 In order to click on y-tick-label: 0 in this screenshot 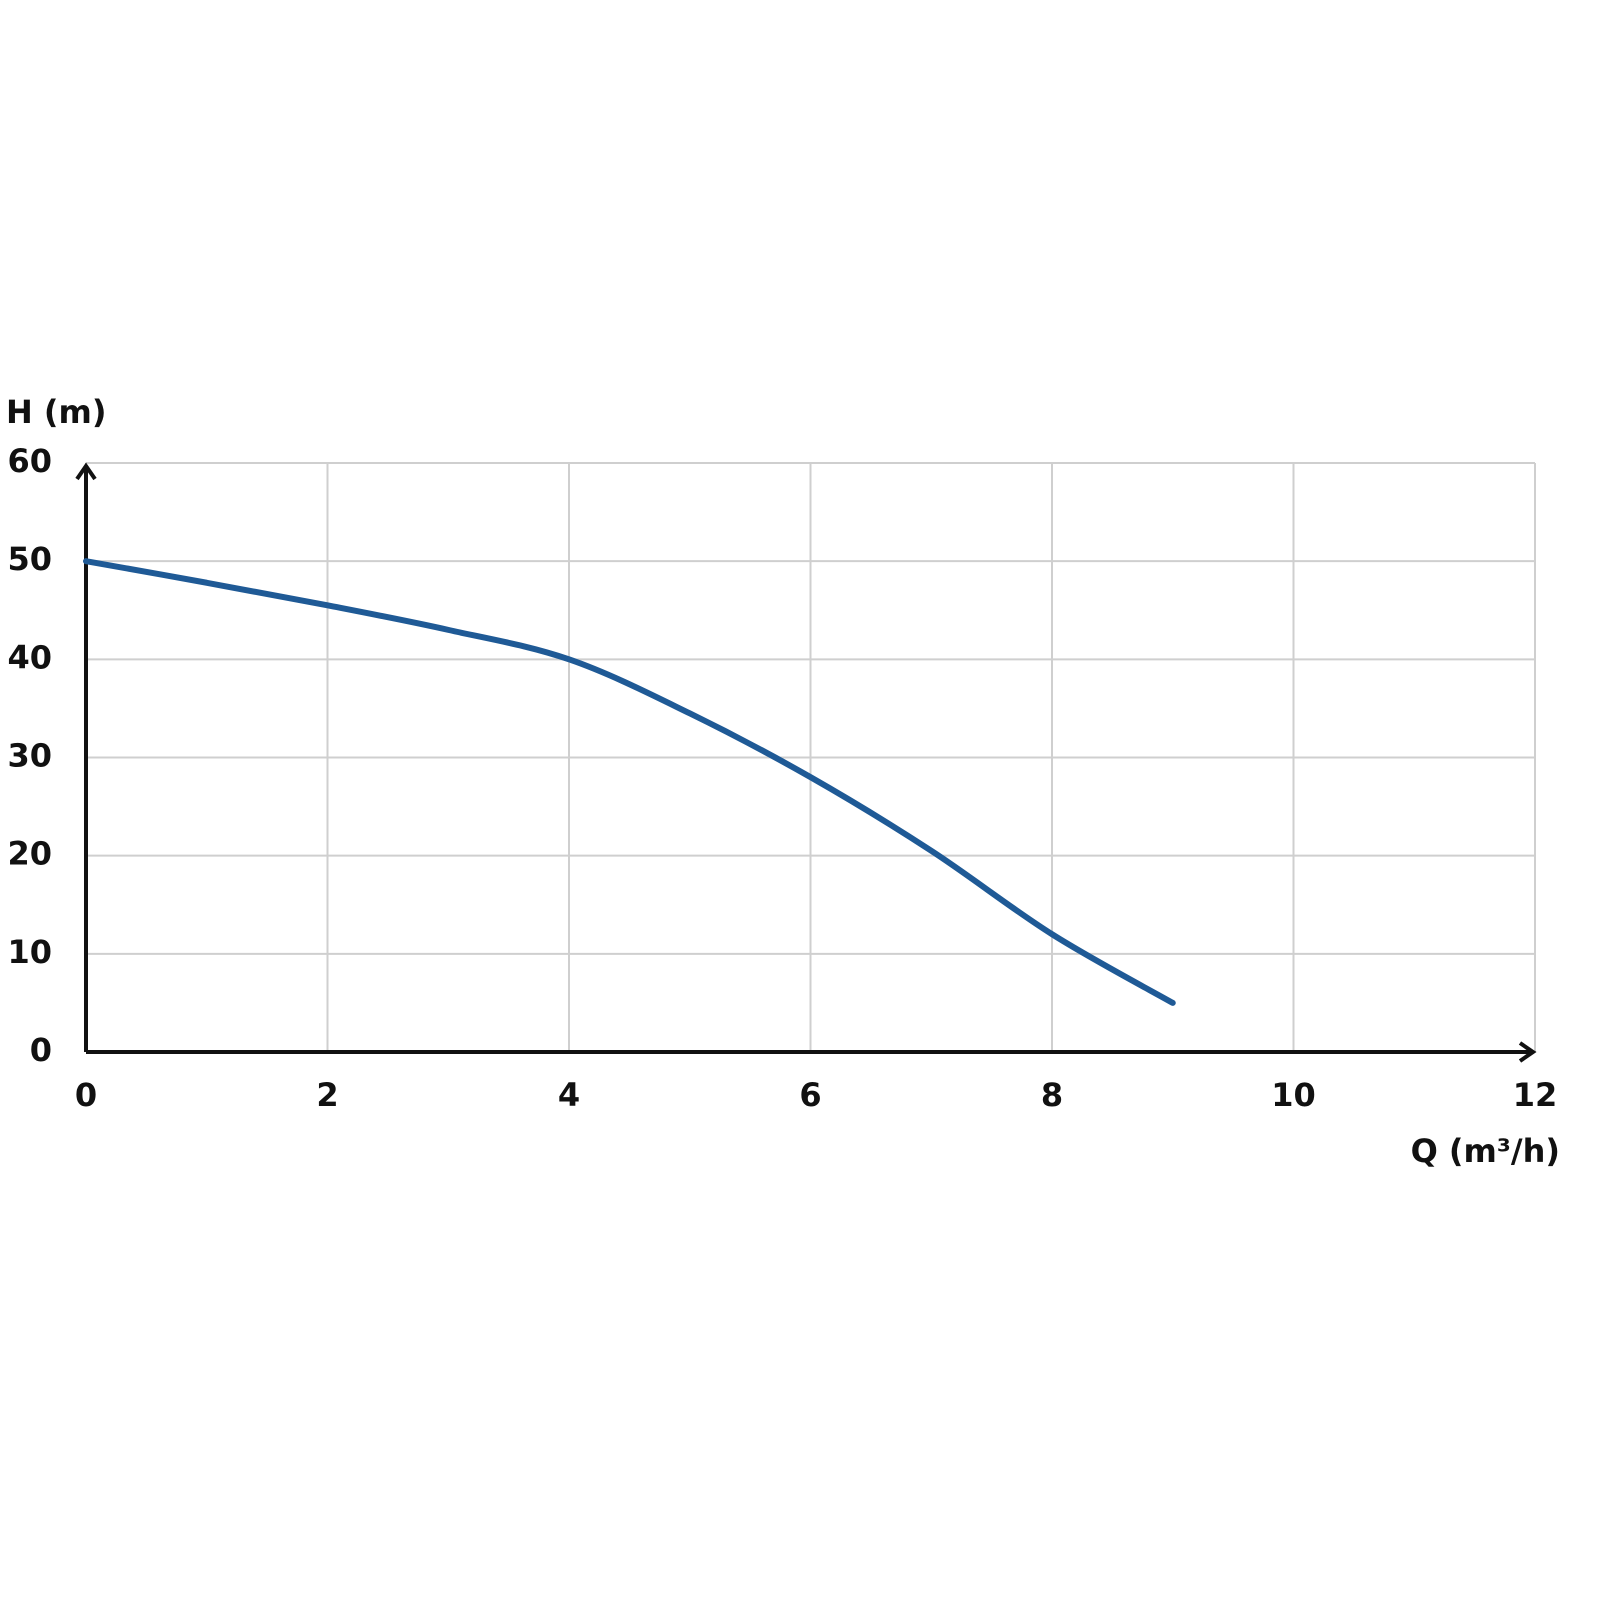, I will do `click(41, 1050)`.